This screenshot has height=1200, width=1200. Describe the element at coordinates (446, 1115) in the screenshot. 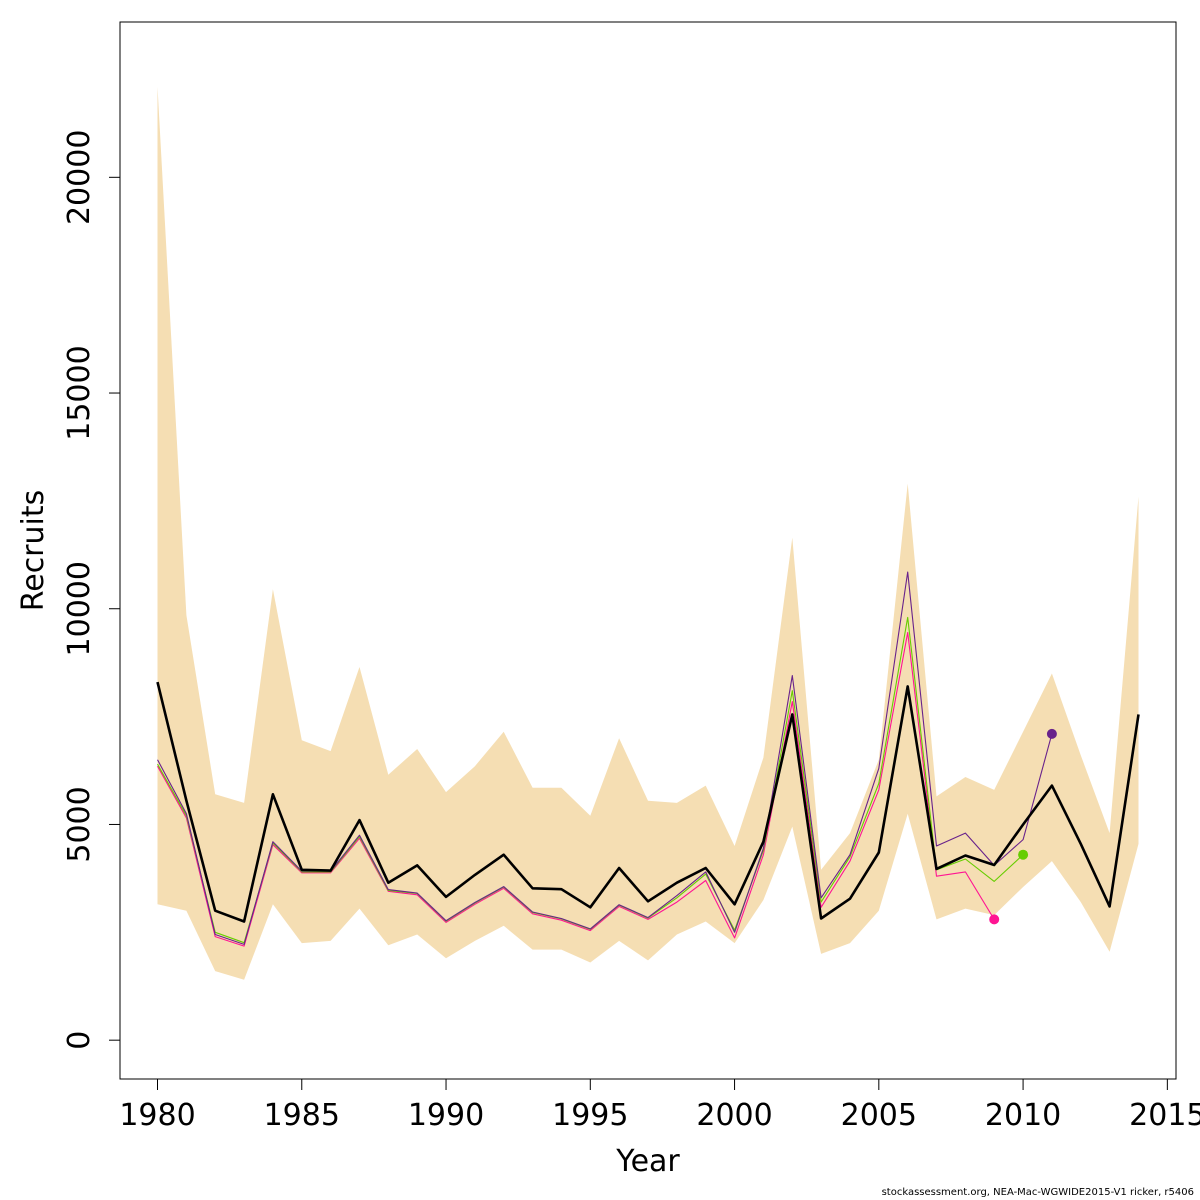

I see `x-tick-label: 1990` at that location.